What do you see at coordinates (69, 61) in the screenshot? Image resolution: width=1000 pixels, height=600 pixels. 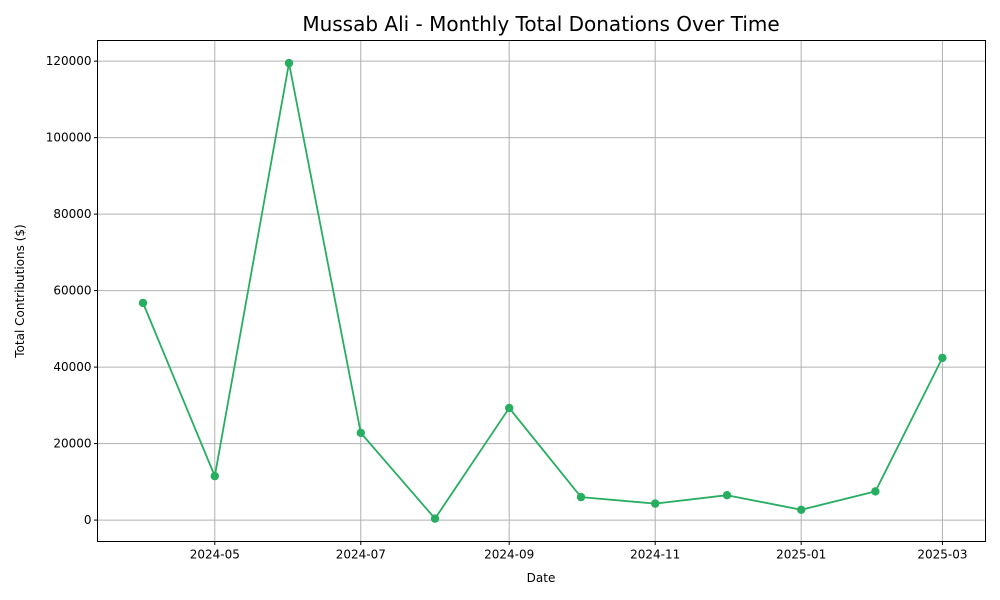 I see `y-tick-label: 120000` at bounding box center [69, 61].